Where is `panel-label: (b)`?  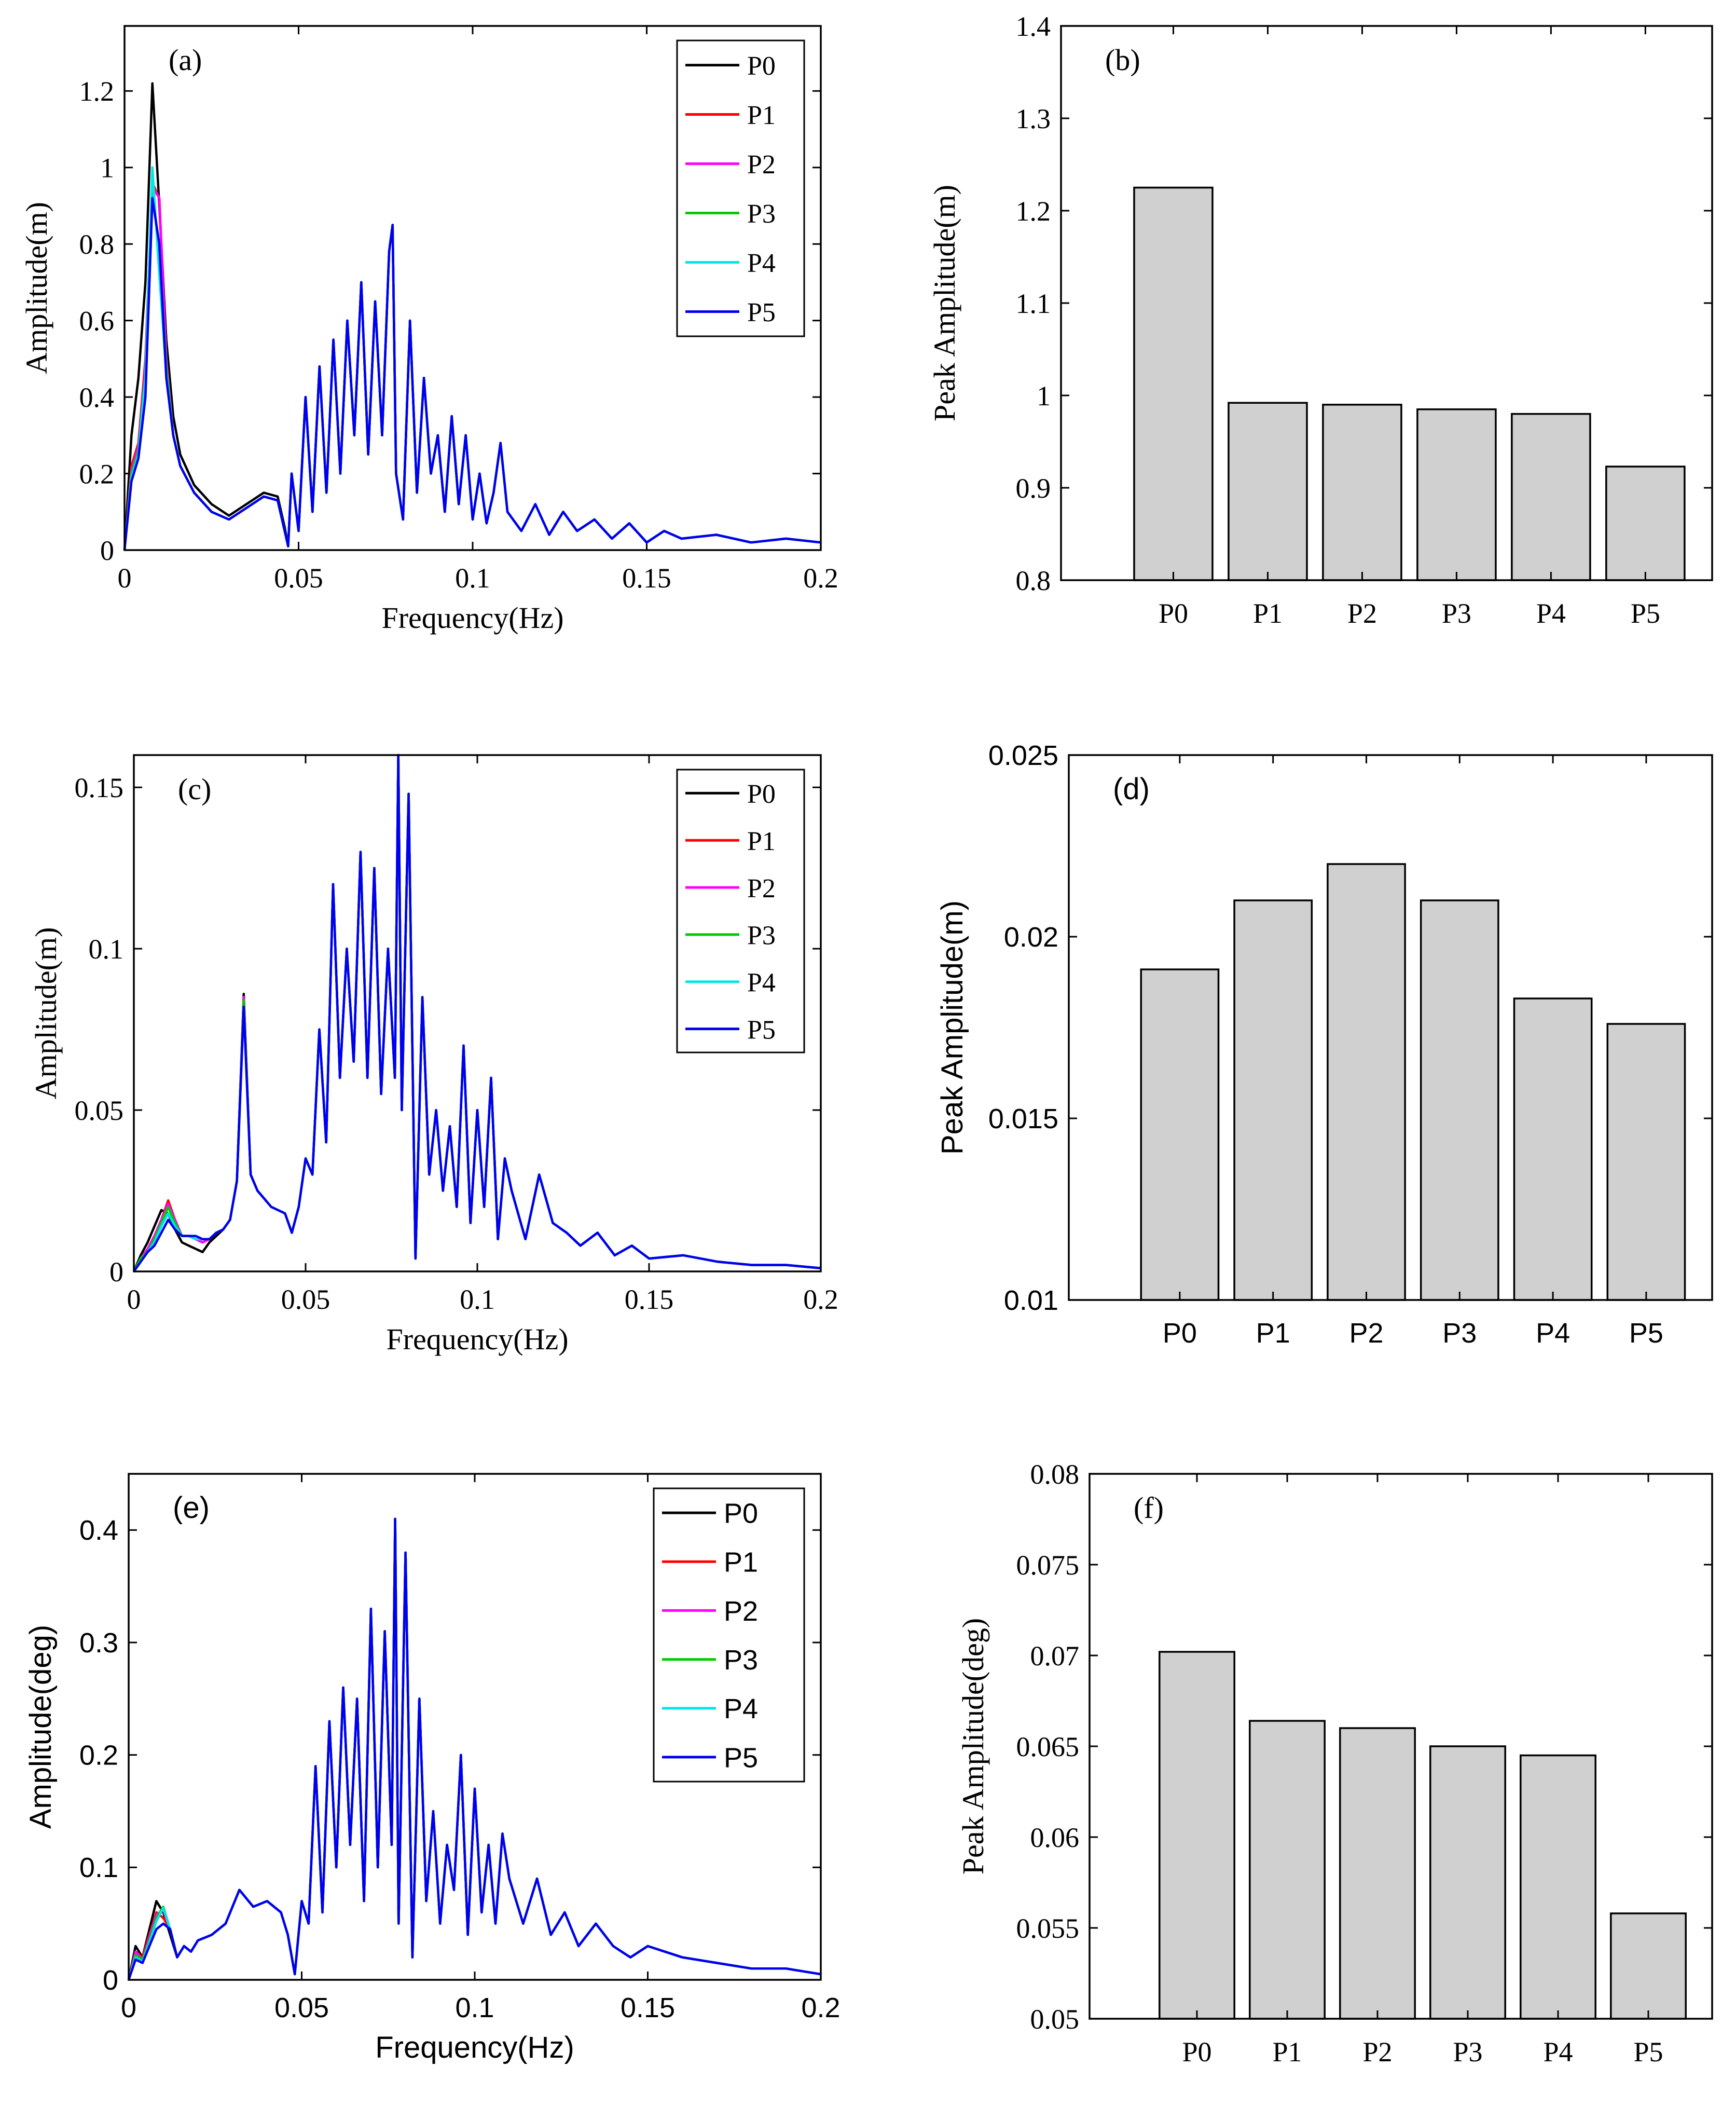 panel-label: (b) is located at coordinates (1122, 60).